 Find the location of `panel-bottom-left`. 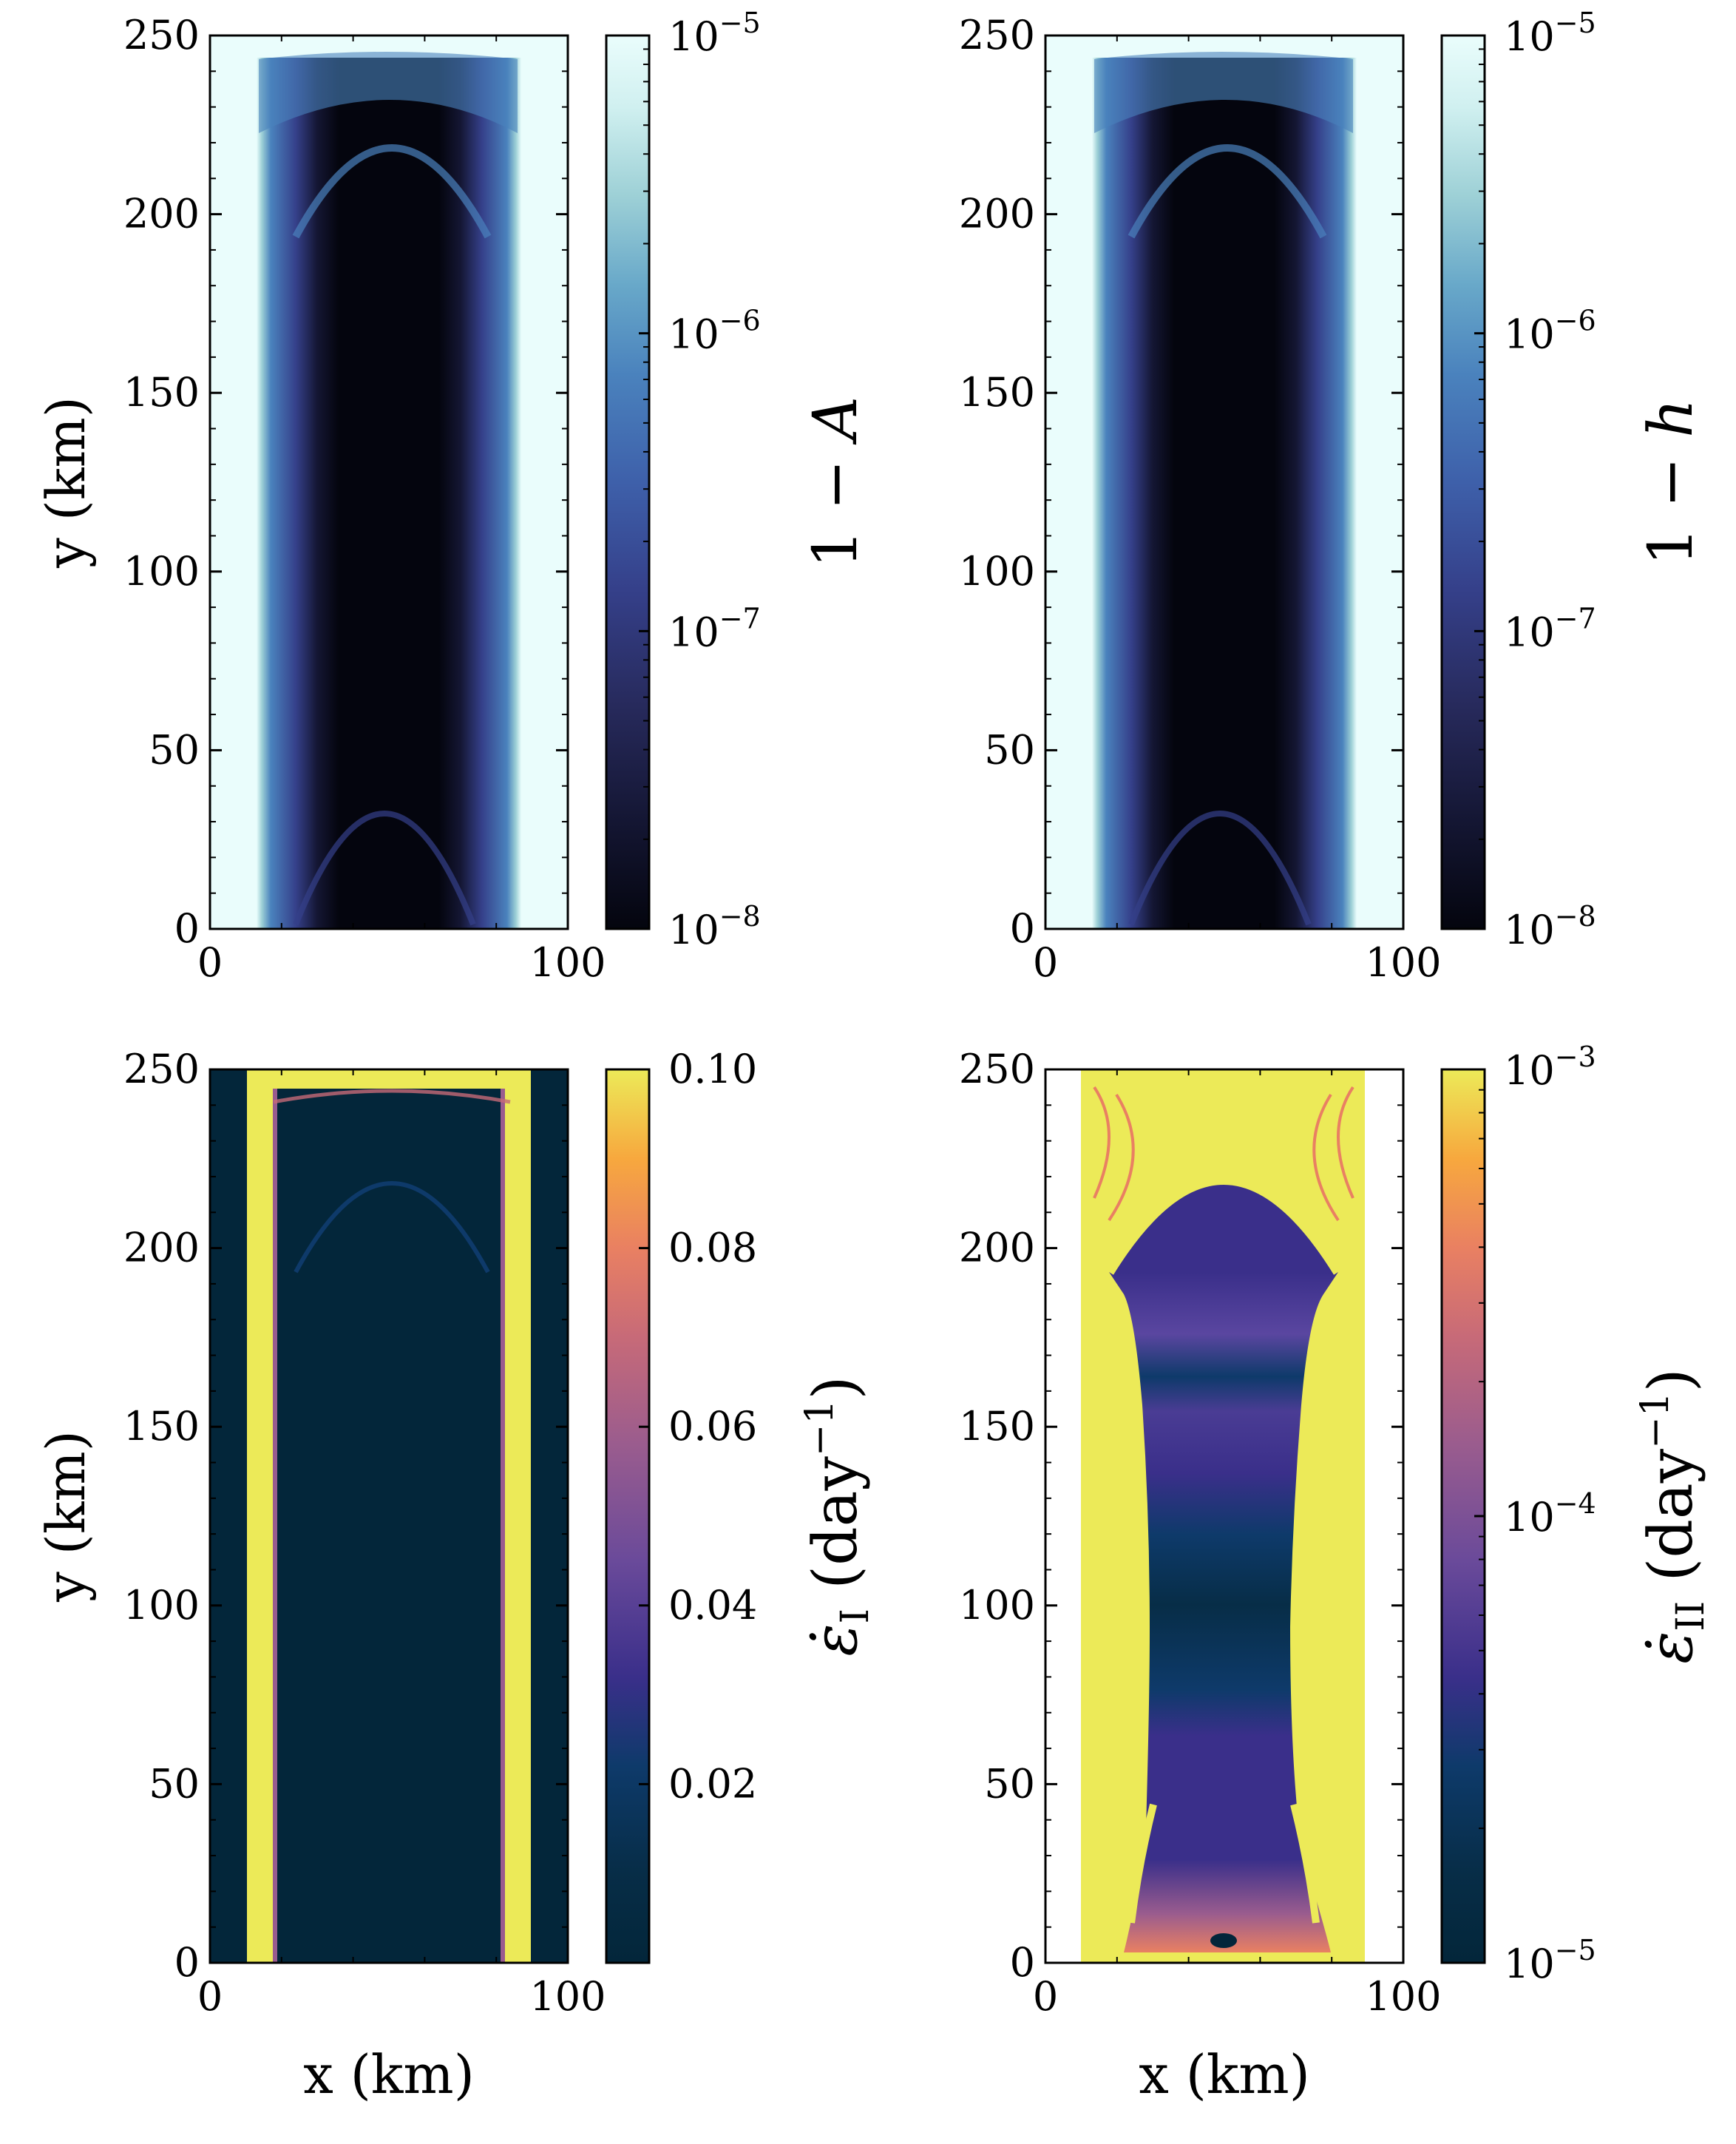

panel-bottom-left is located at coordinates (389, 1516).